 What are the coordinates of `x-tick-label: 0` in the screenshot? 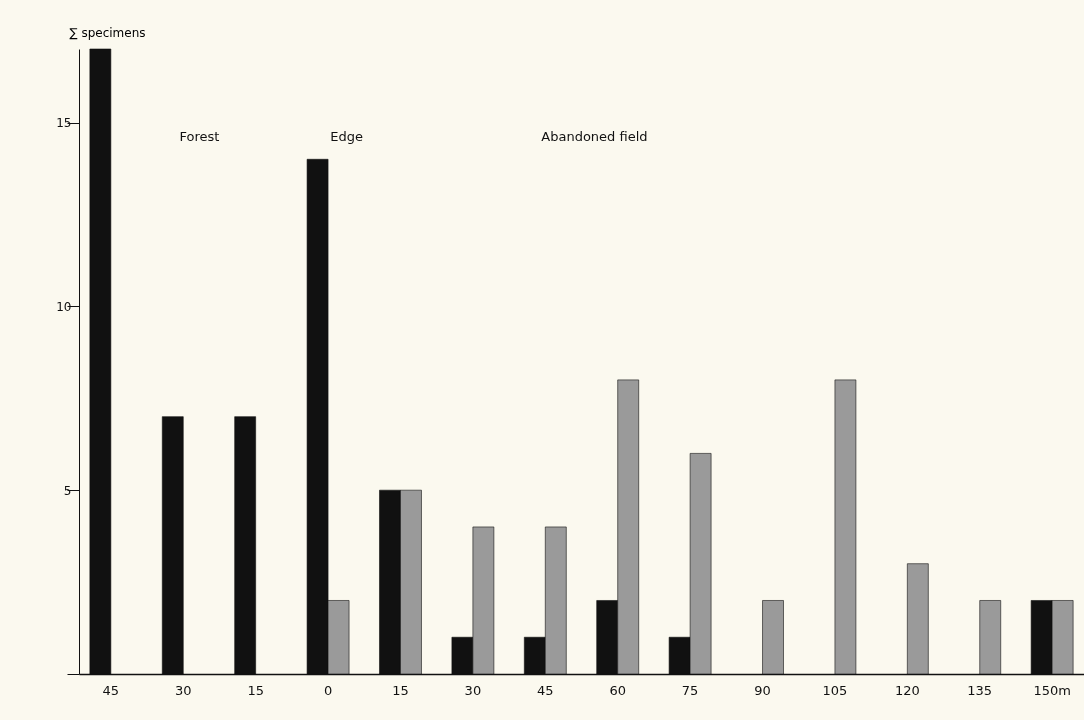 It's located at (328, 690).